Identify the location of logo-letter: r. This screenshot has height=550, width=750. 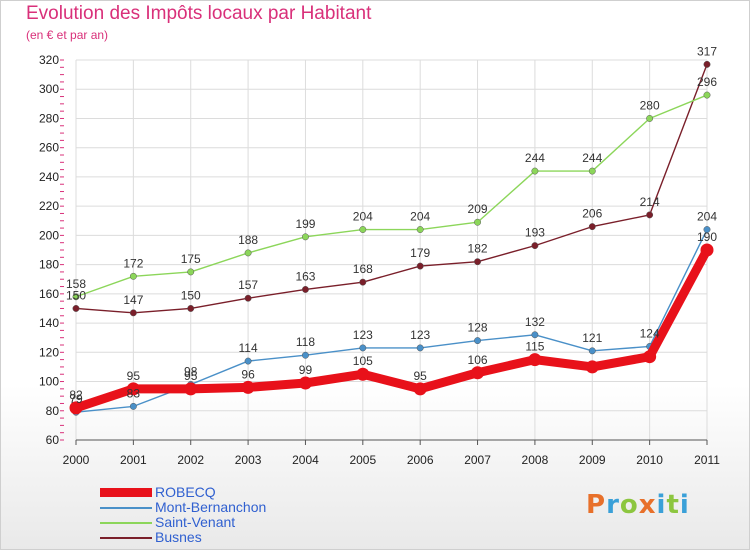
(613, 505).